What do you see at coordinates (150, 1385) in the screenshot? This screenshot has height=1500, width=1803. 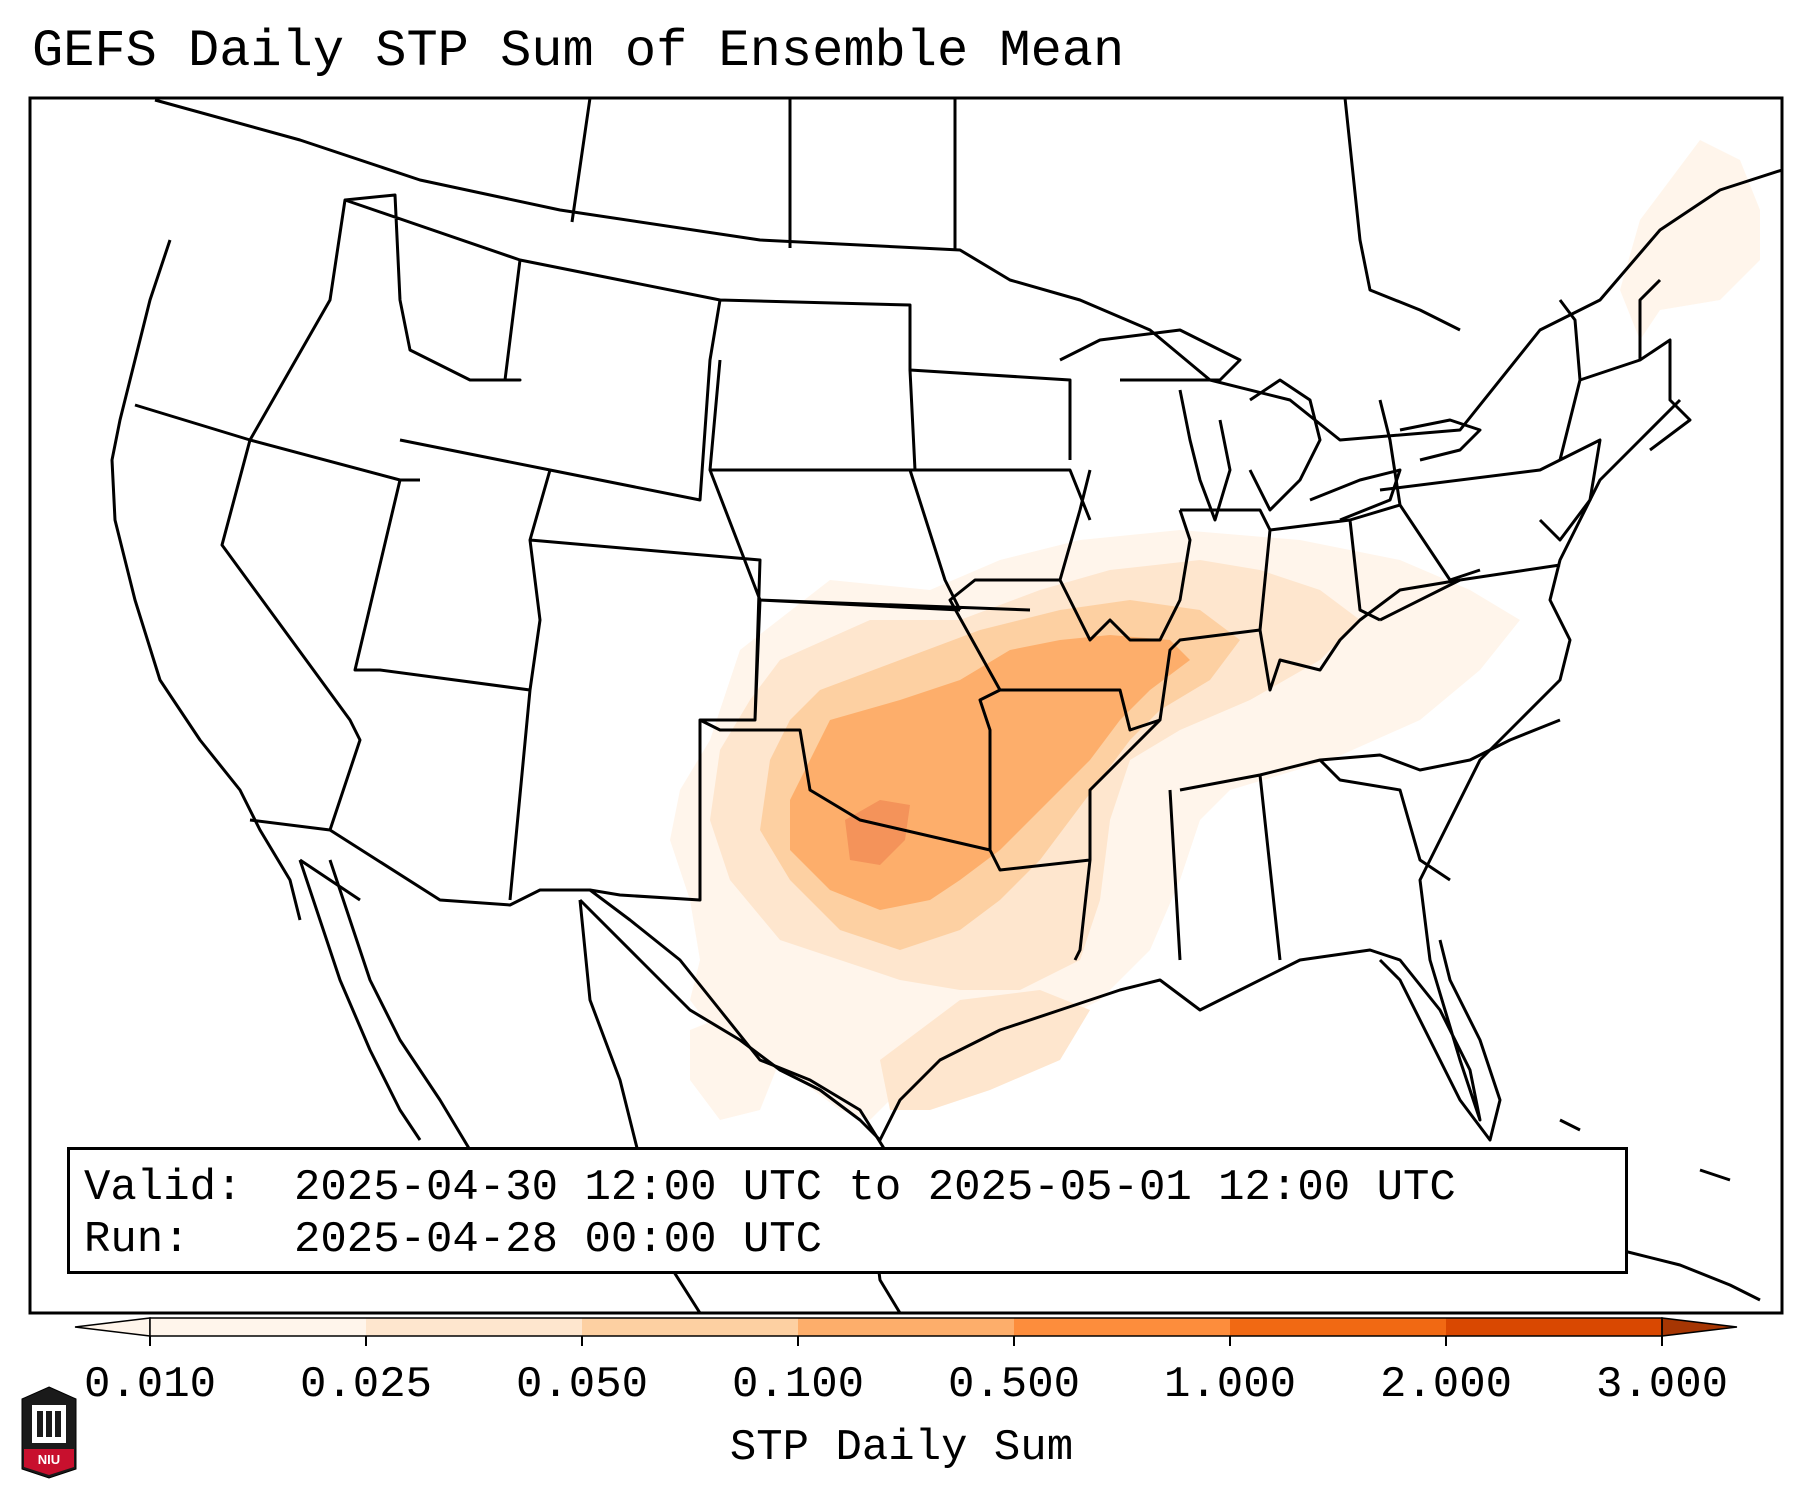 I see `colorbar-tick-label: 0.010` at bounding box center [150, 1385].